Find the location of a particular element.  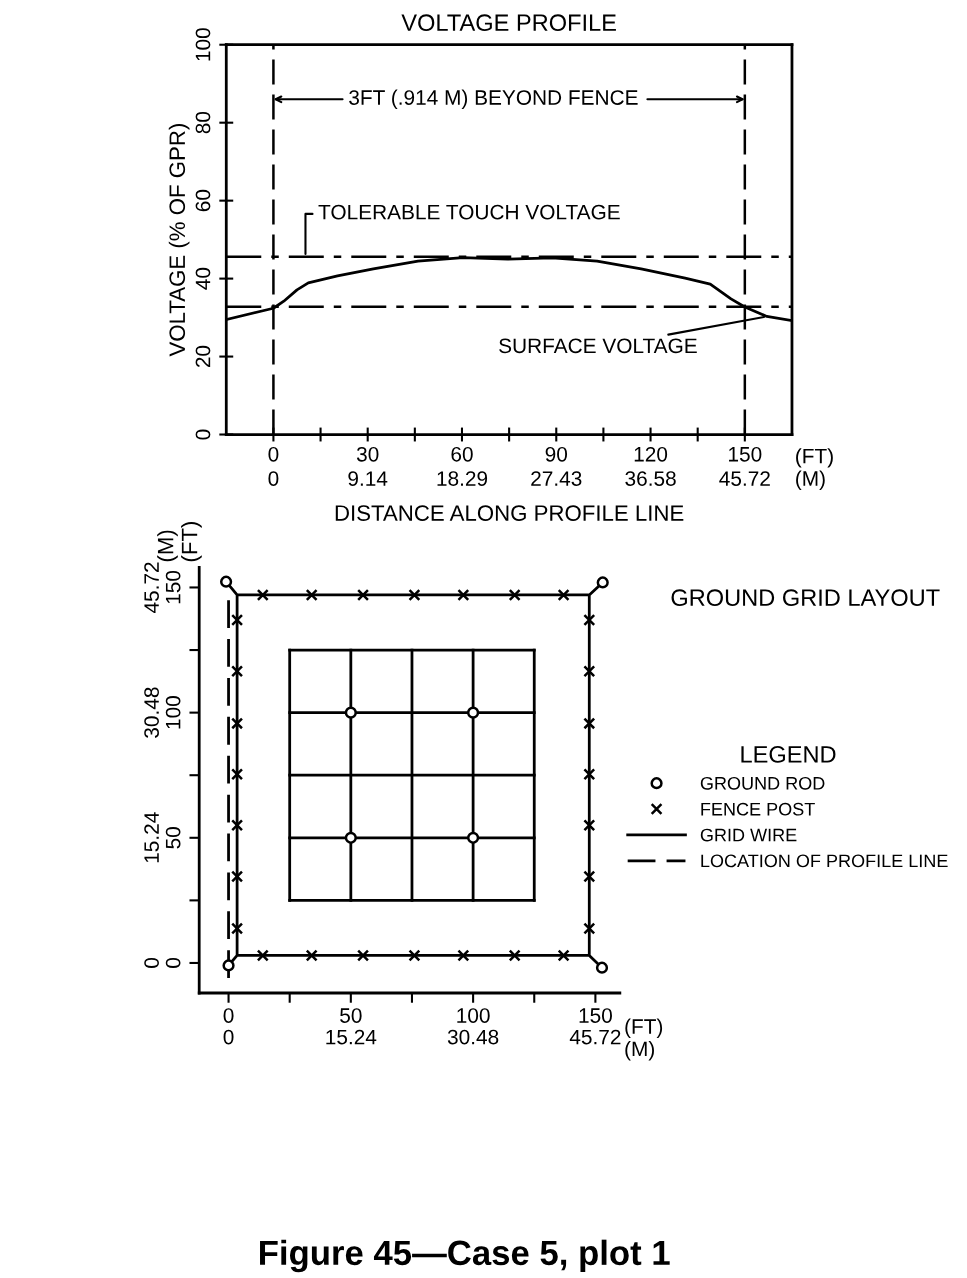

y2-tick-label: 15.24 is located at coordinates (151, 837).